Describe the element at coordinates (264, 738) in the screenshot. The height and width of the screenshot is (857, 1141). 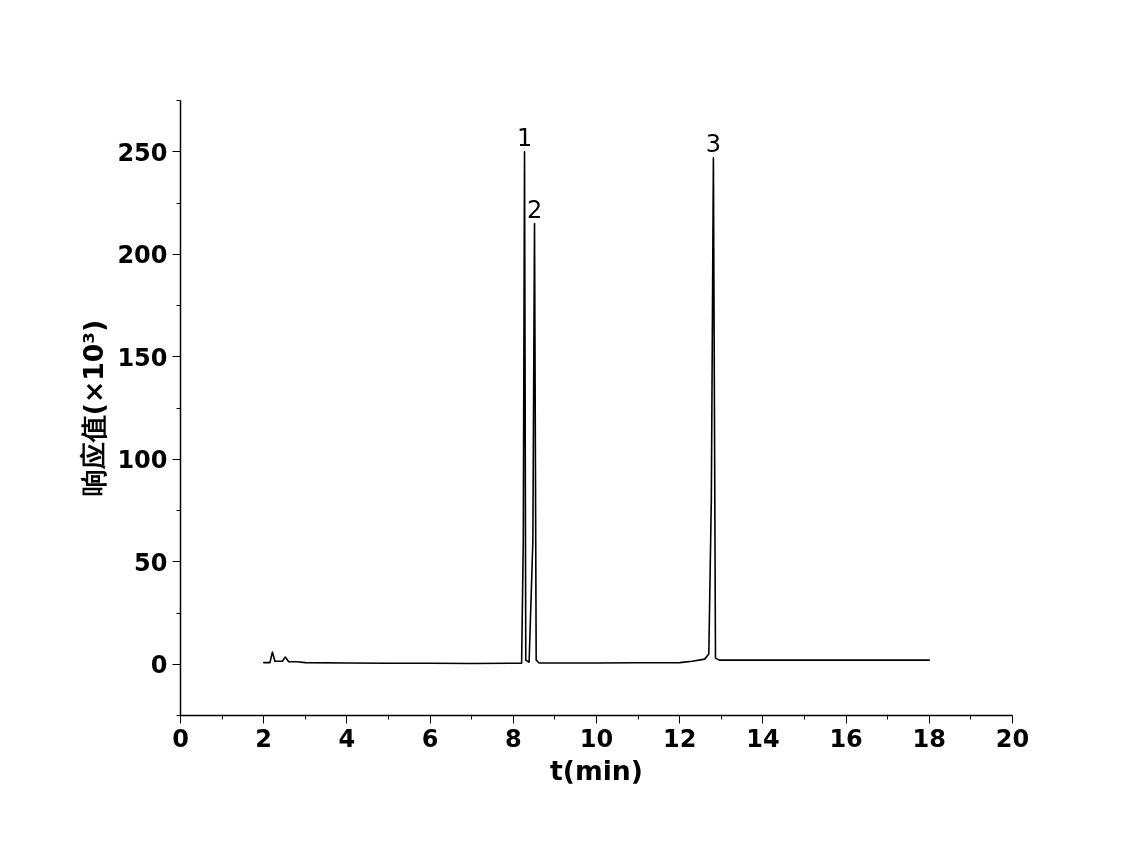
I see `x-tick-label: 2` at that location.